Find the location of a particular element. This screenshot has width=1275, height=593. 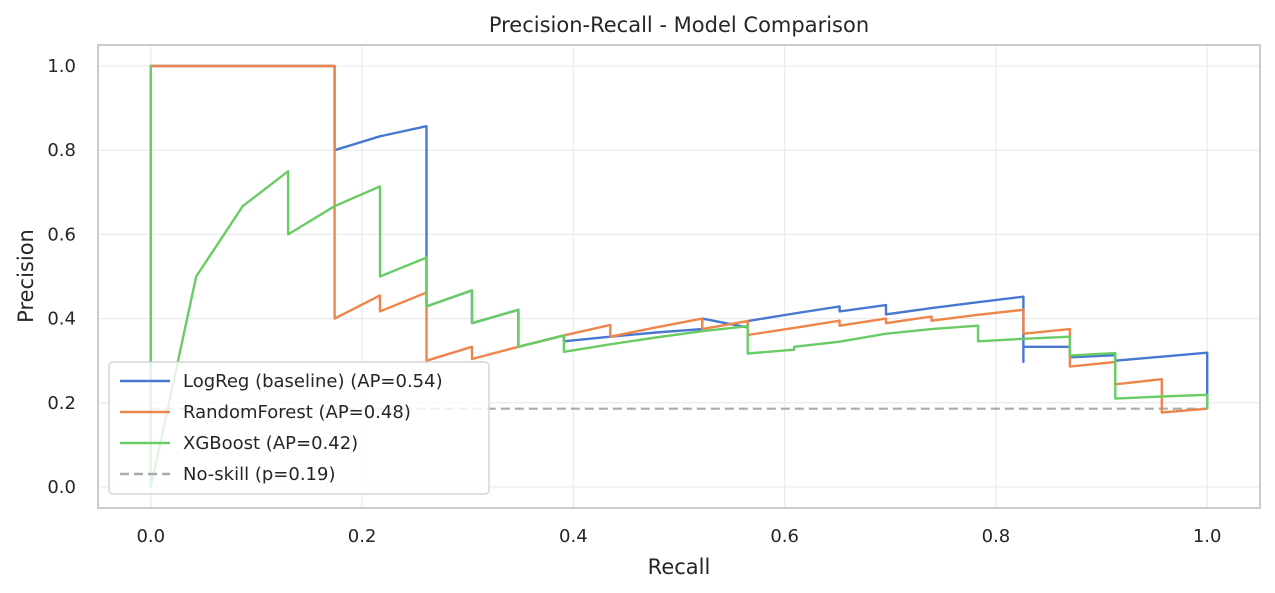

y-tick-label: 0.4 is located at coordinates (61, 319).